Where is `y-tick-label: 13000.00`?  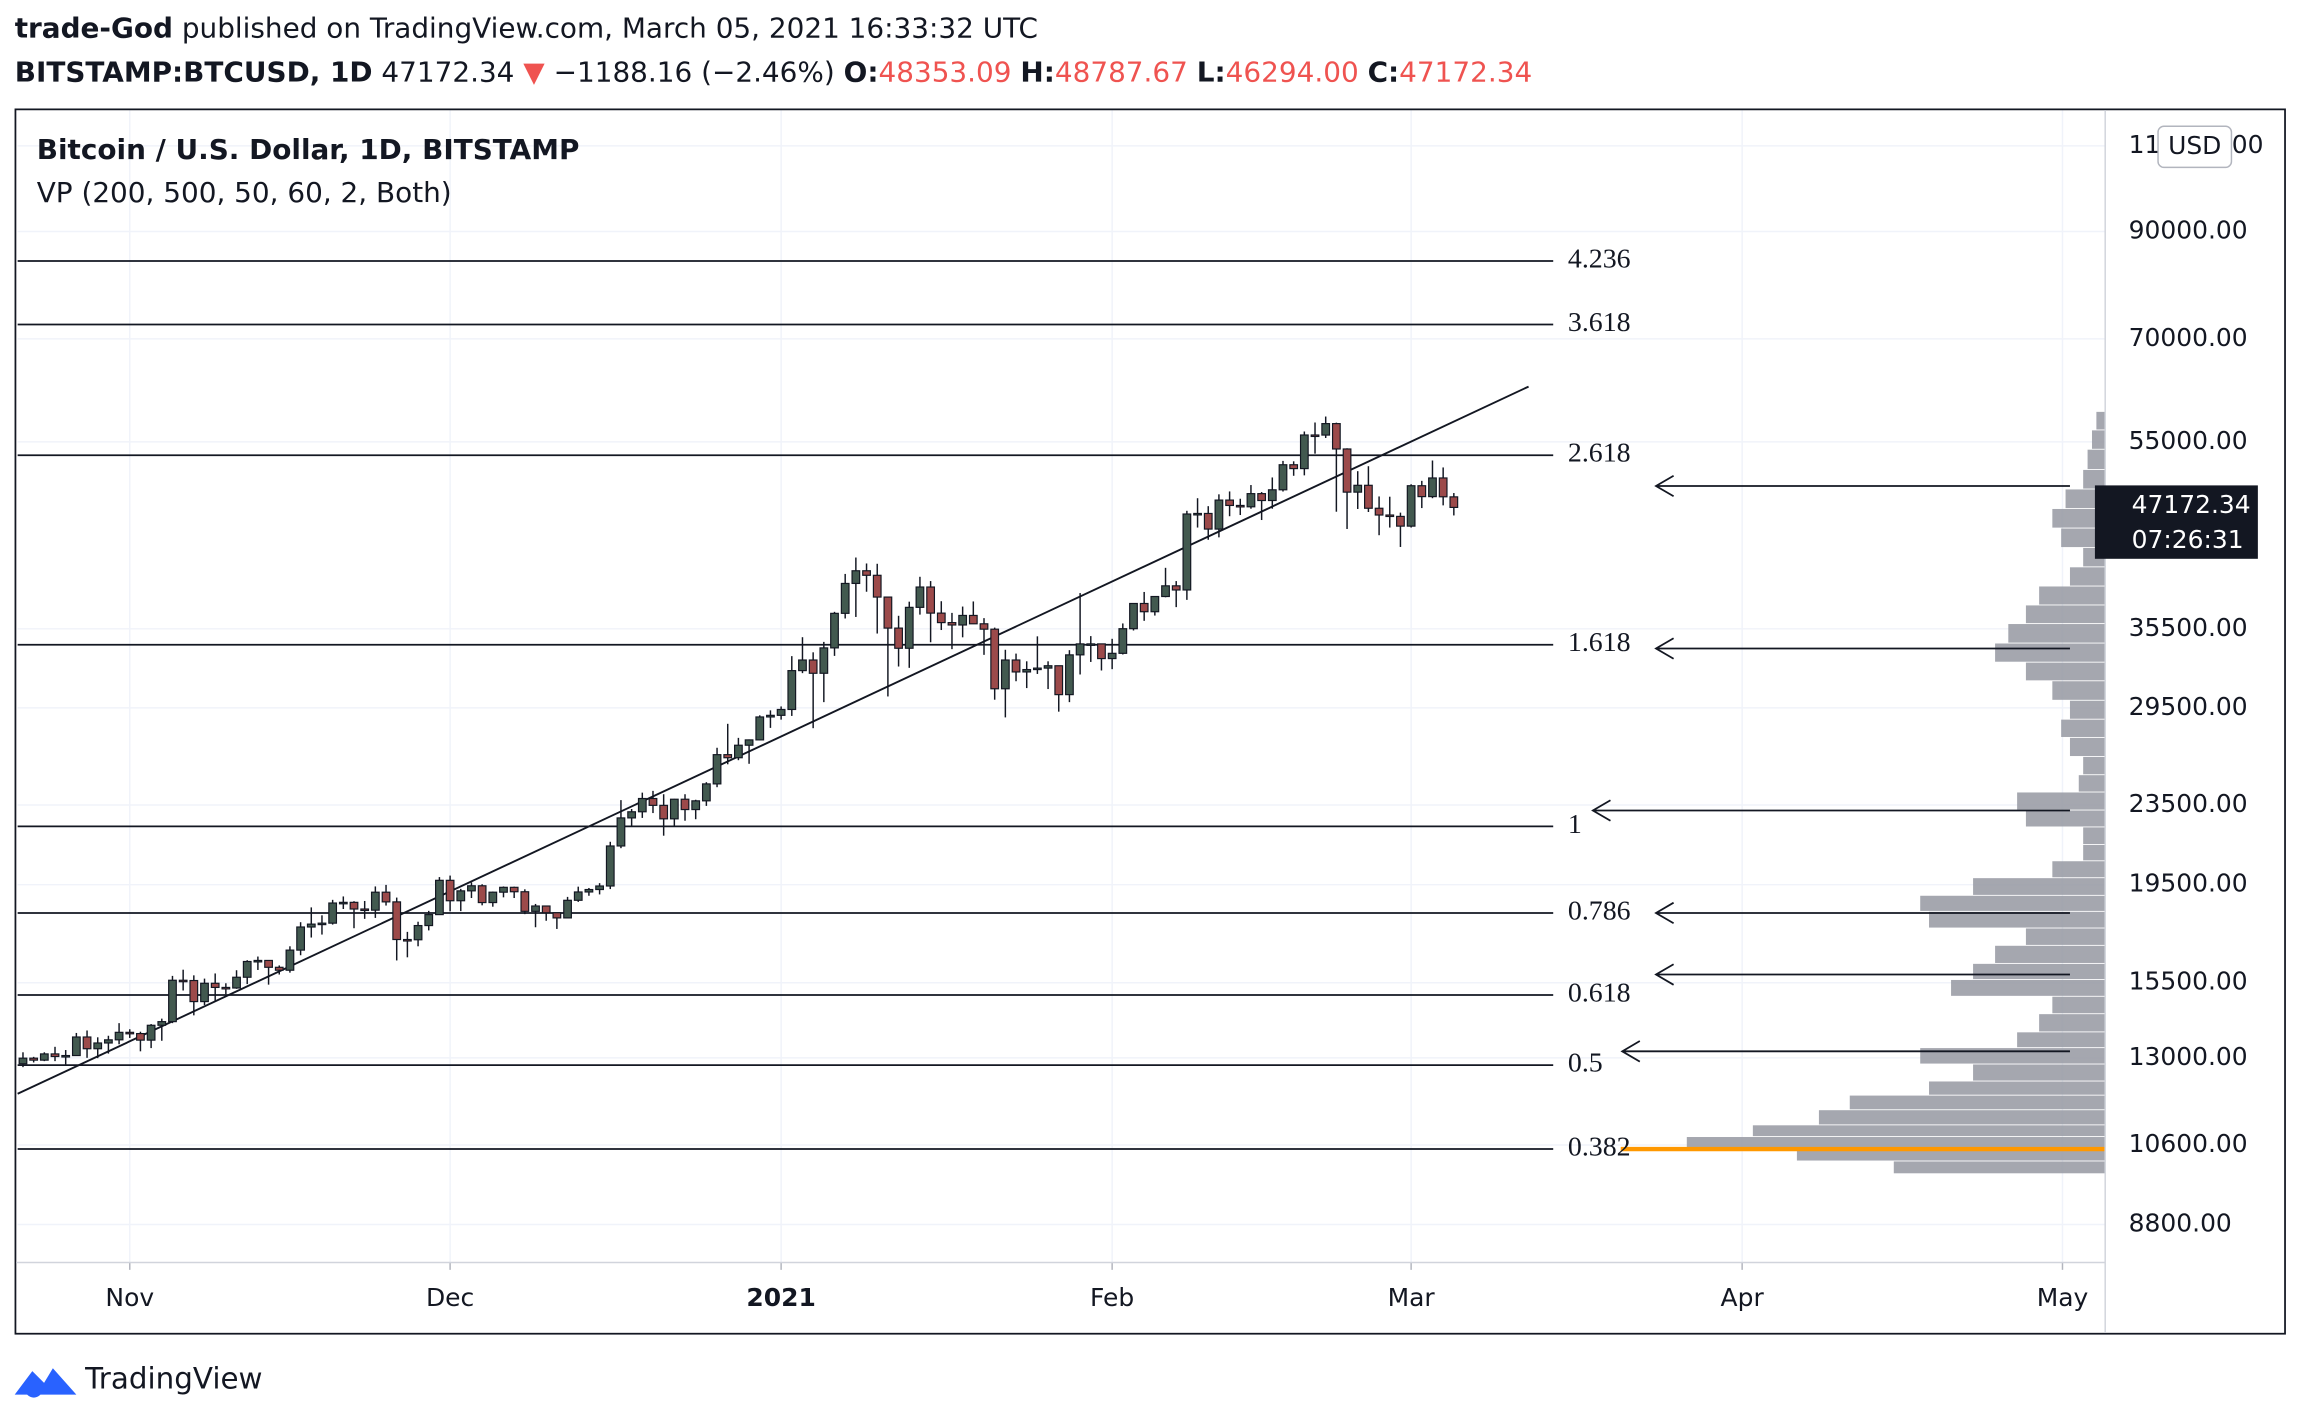 y-tick-label: 13000.00 is located at coordinates (2188, 1056).